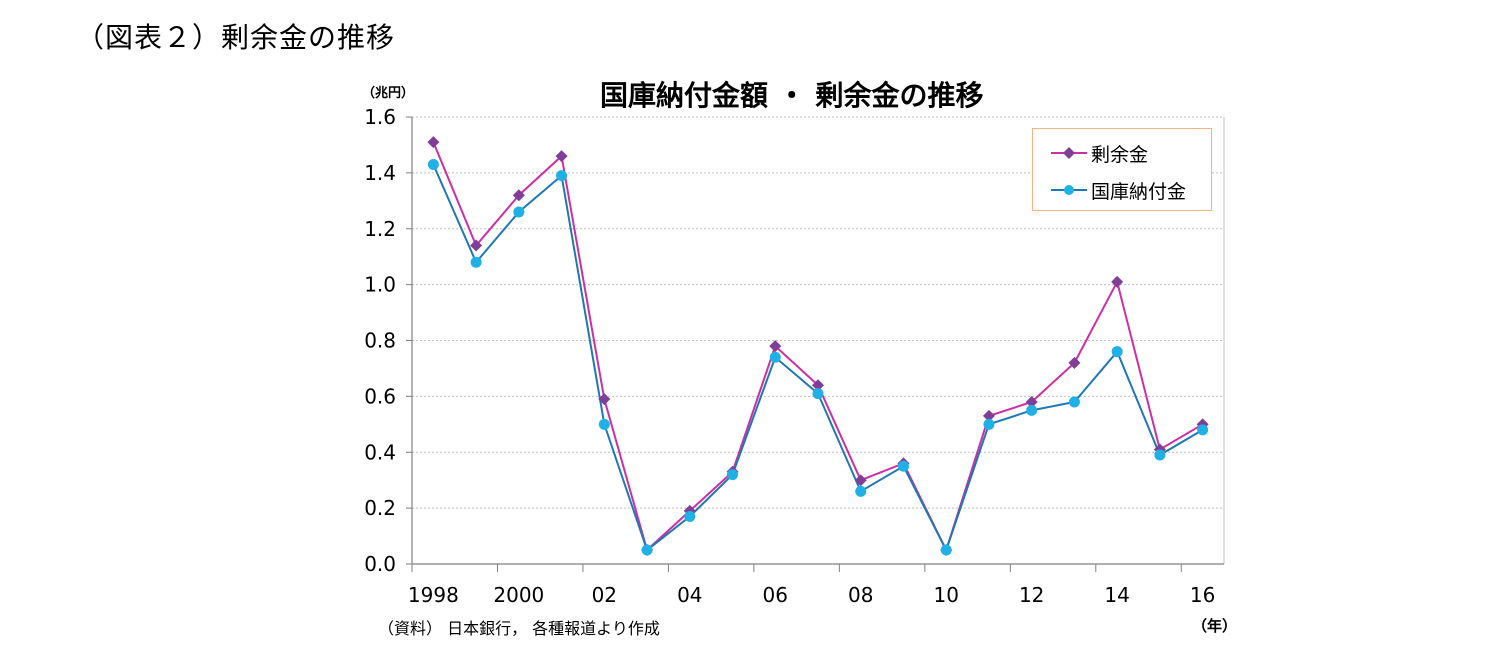  Describe the element at coordinates (1069, 153) in the screenshot. I see `diamond-marker-icon` at that location.